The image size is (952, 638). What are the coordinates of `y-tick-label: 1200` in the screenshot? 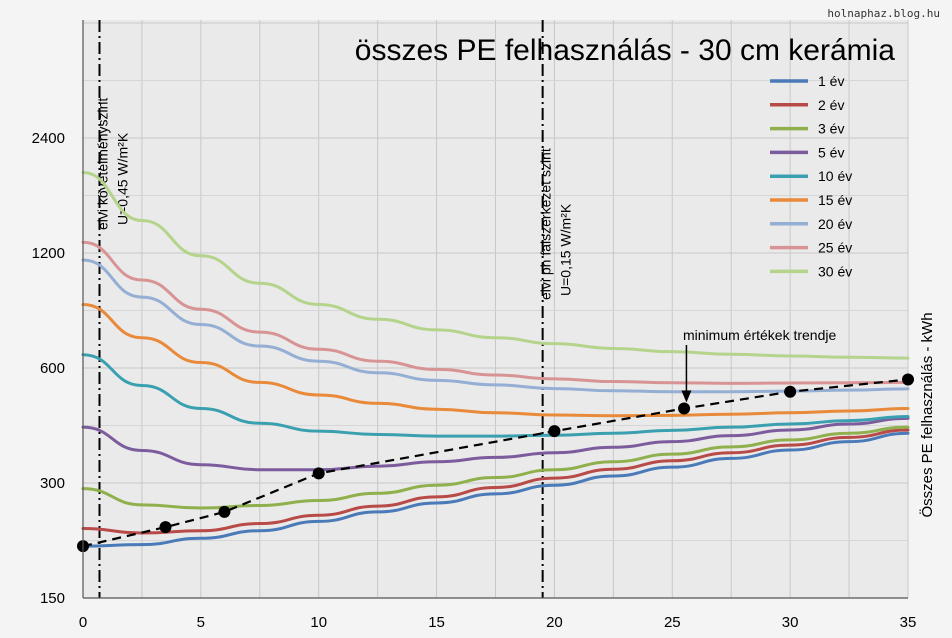 It's located at (48, 253).